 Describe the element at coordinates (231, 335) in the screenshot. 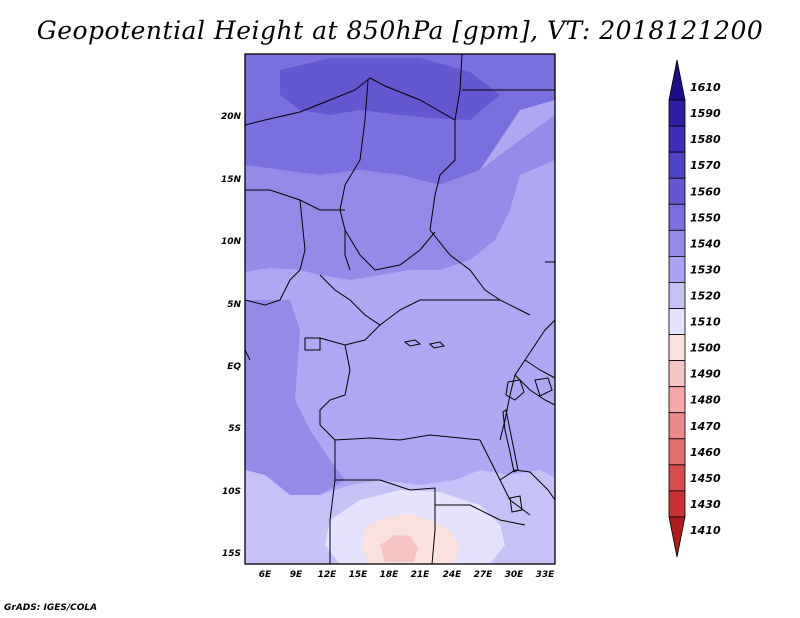

I see `lat-axis: 20N 15N 10N 5N EQ 5S 10S 15S` at that location.